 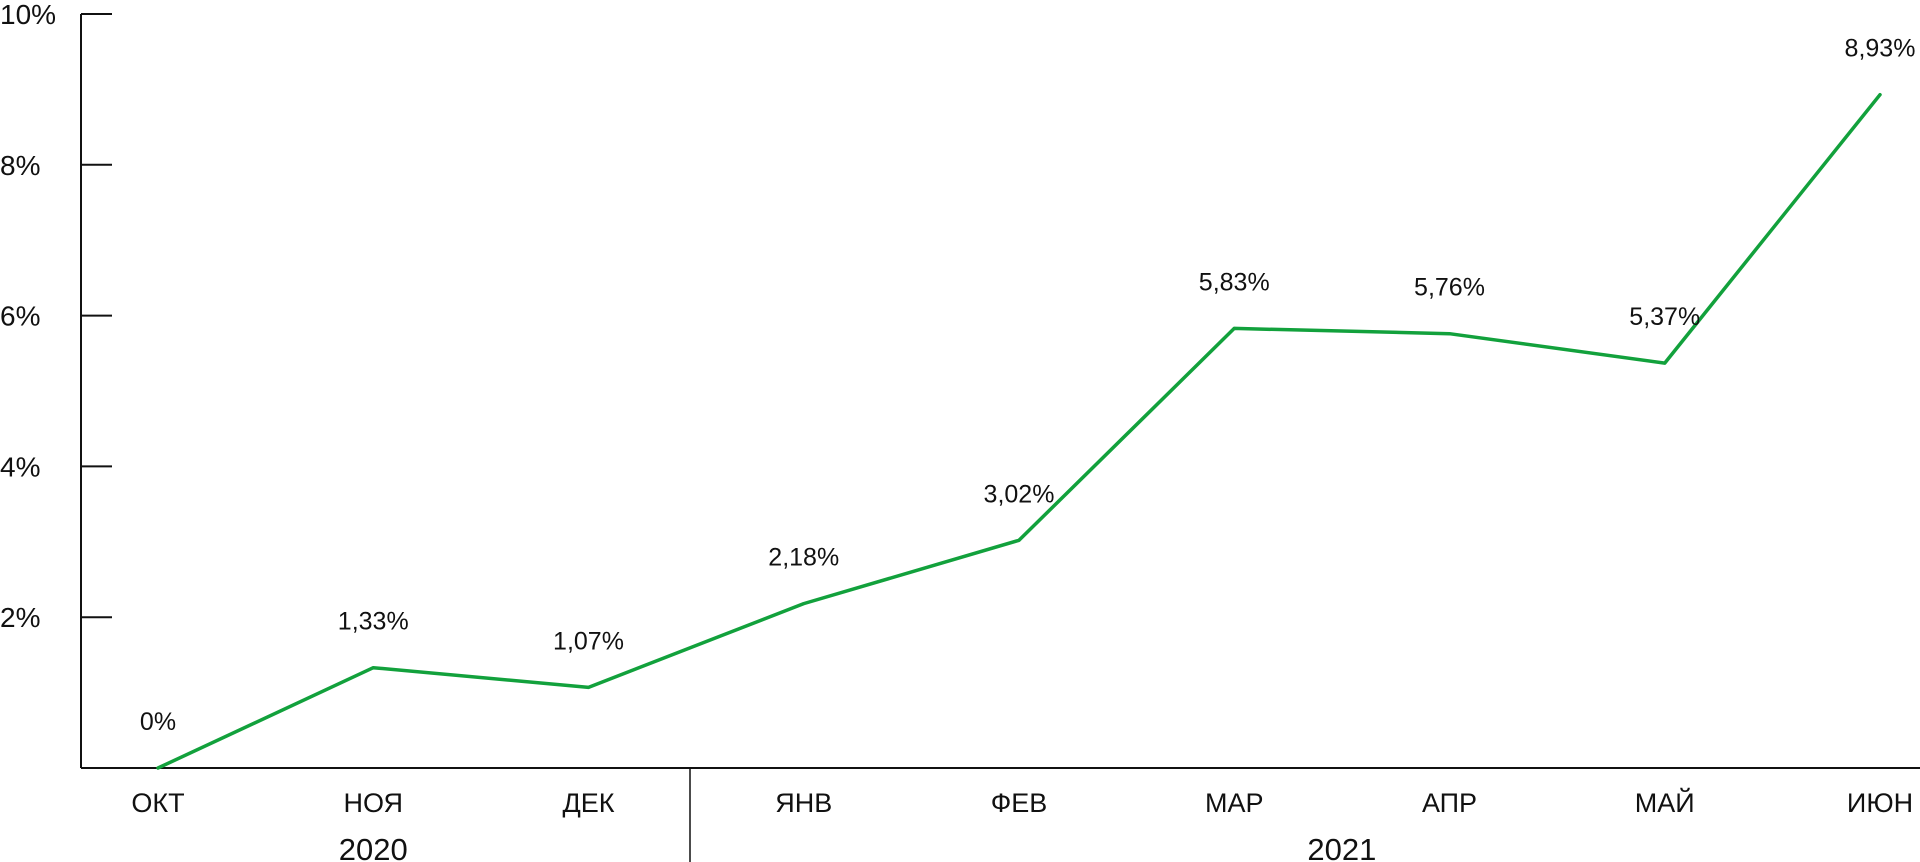 I want to click on x-tick-label: ДЕК, so click(x=588, y=803).